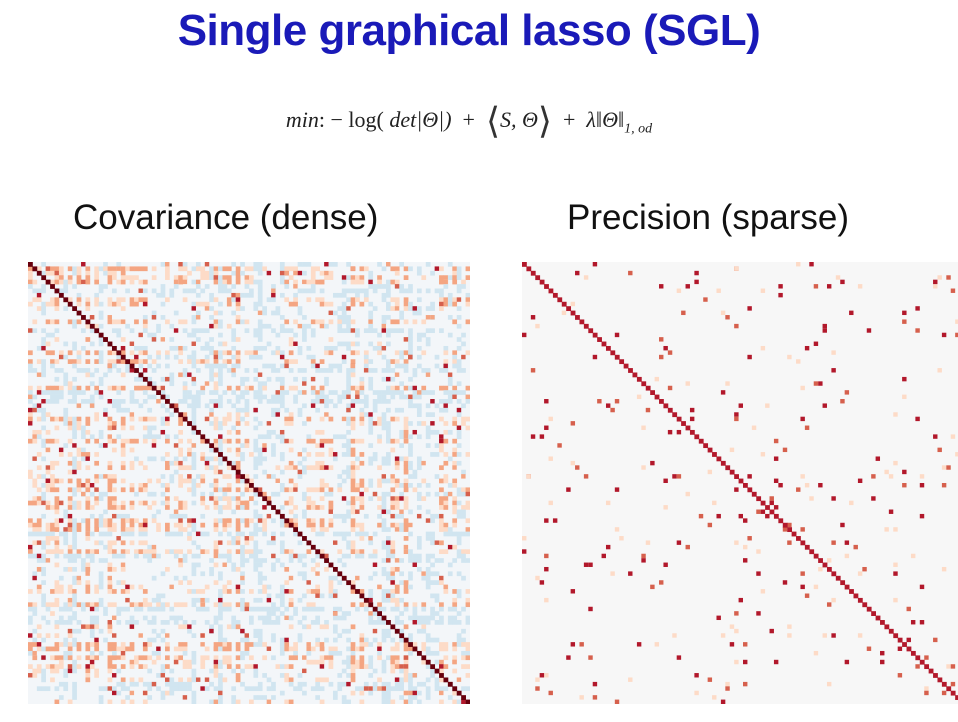  I want to click on precision-diagonal-cell, so click(666, 406).